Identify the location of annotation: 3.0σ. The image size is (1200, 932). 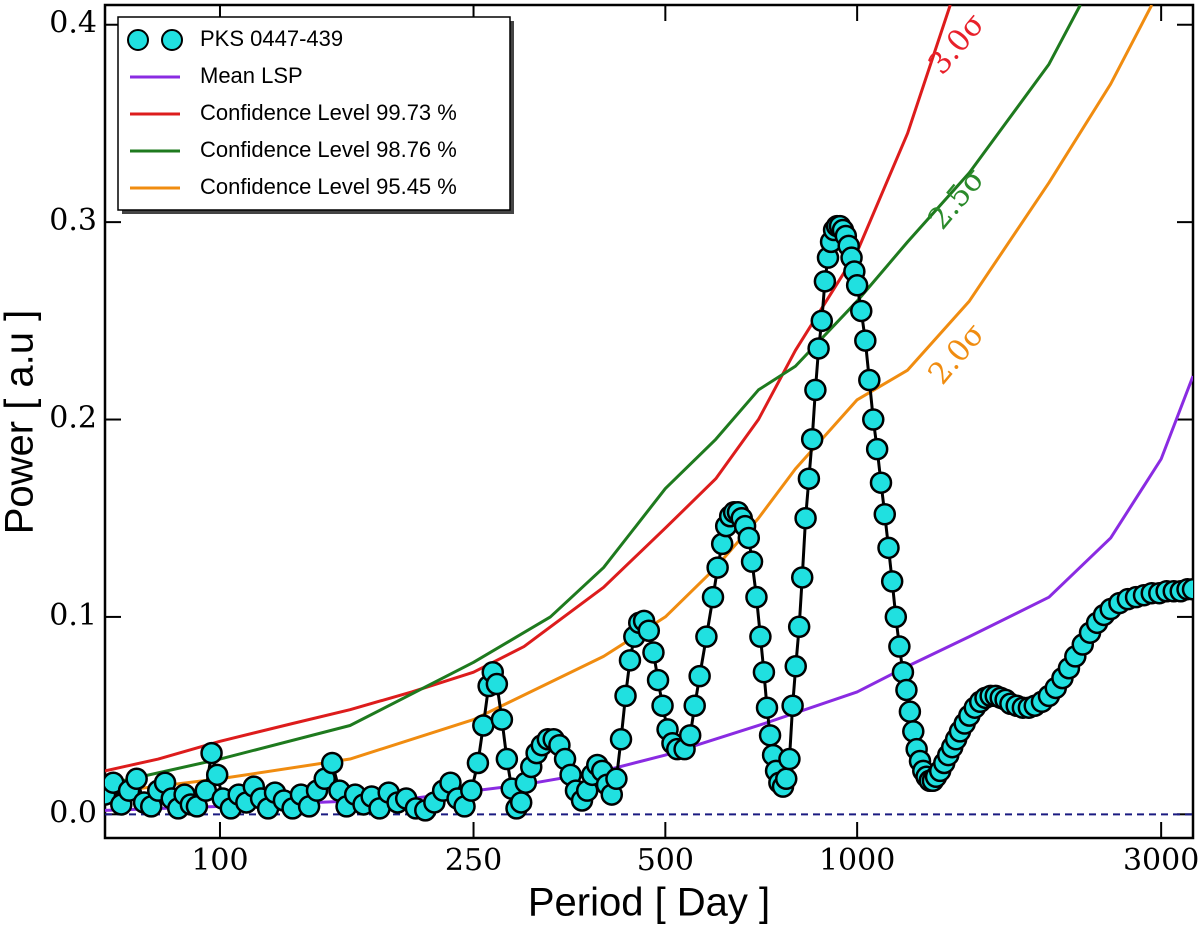
(957, 44).